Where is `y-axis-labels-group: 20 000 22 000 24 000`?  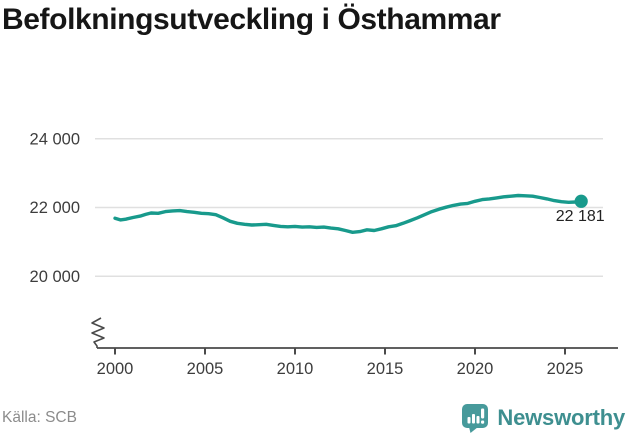
y-axis-labels-group: 20 000 22 000 24 000 is located at coordinates (55, 208).